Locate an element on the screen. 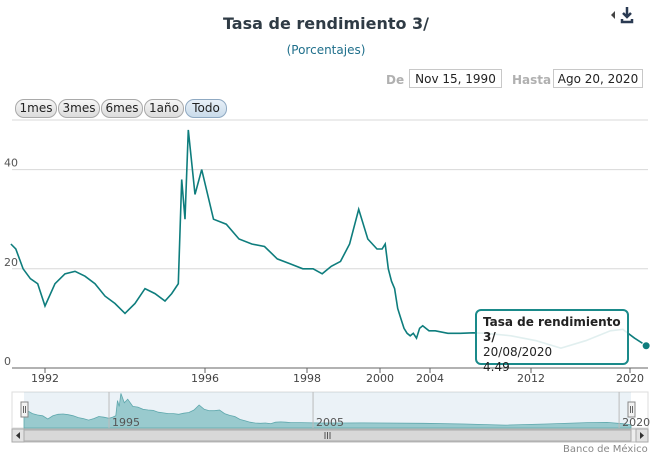  to-label: Hasta is located at coordinates (532, 80).